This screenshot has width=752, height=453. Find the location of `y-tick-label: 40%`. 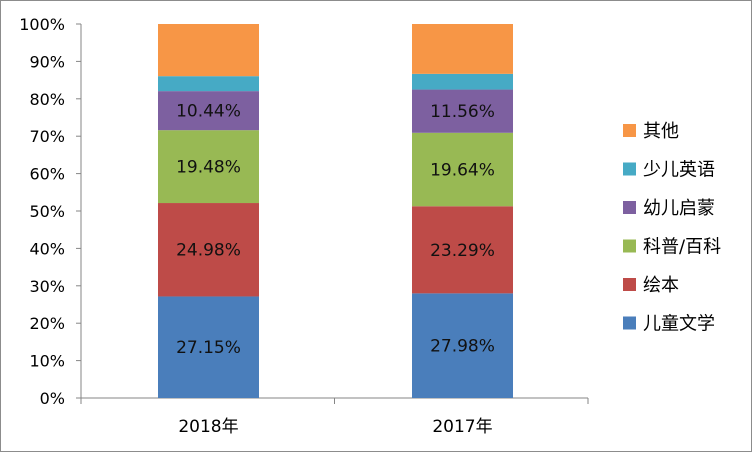

y-tick-label: 40% is located at coordinates (47, 248).